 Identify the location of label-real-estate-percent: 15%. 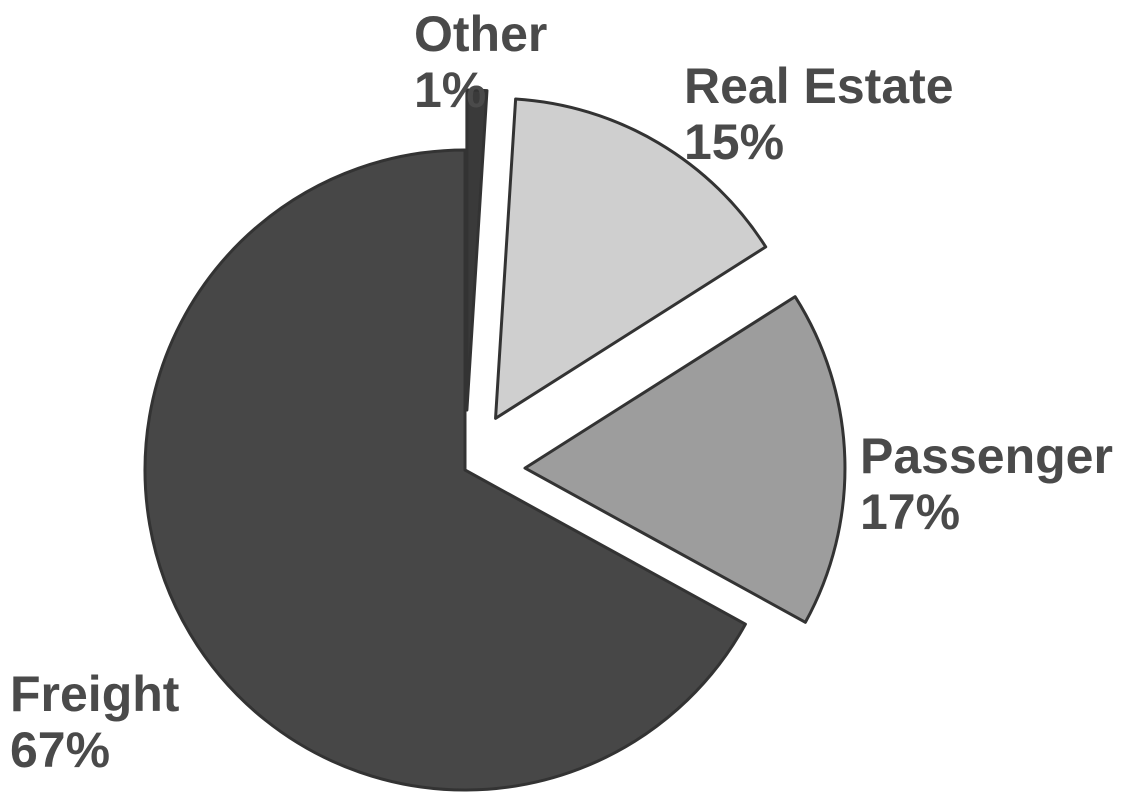
(734, 142).